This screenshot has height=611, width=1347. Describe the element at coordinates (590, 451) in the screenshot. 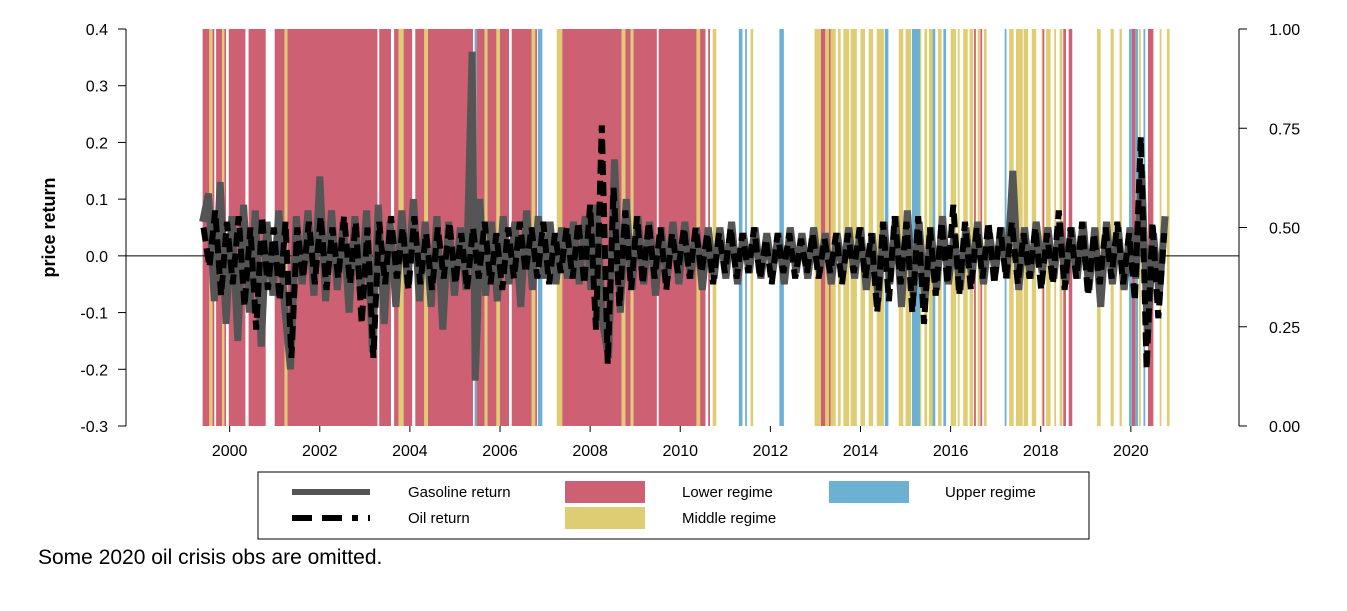

I see `x-tick-label: 2008` at that location.